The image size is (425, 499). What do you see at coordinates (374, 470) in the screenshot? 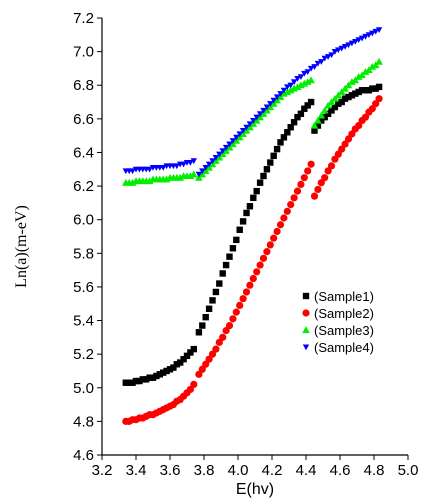
I see `x-tick-label: 4.8` at bounding box center [374, 470].